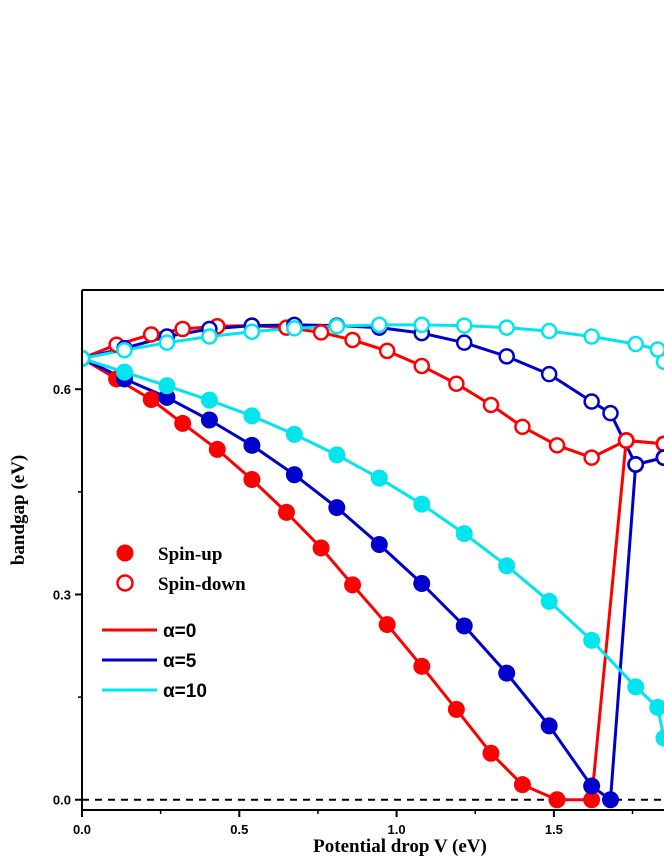 The height and width of the screenshot is (860, 664). I want to click on legend-line-label: α=10, so click(185, 691).